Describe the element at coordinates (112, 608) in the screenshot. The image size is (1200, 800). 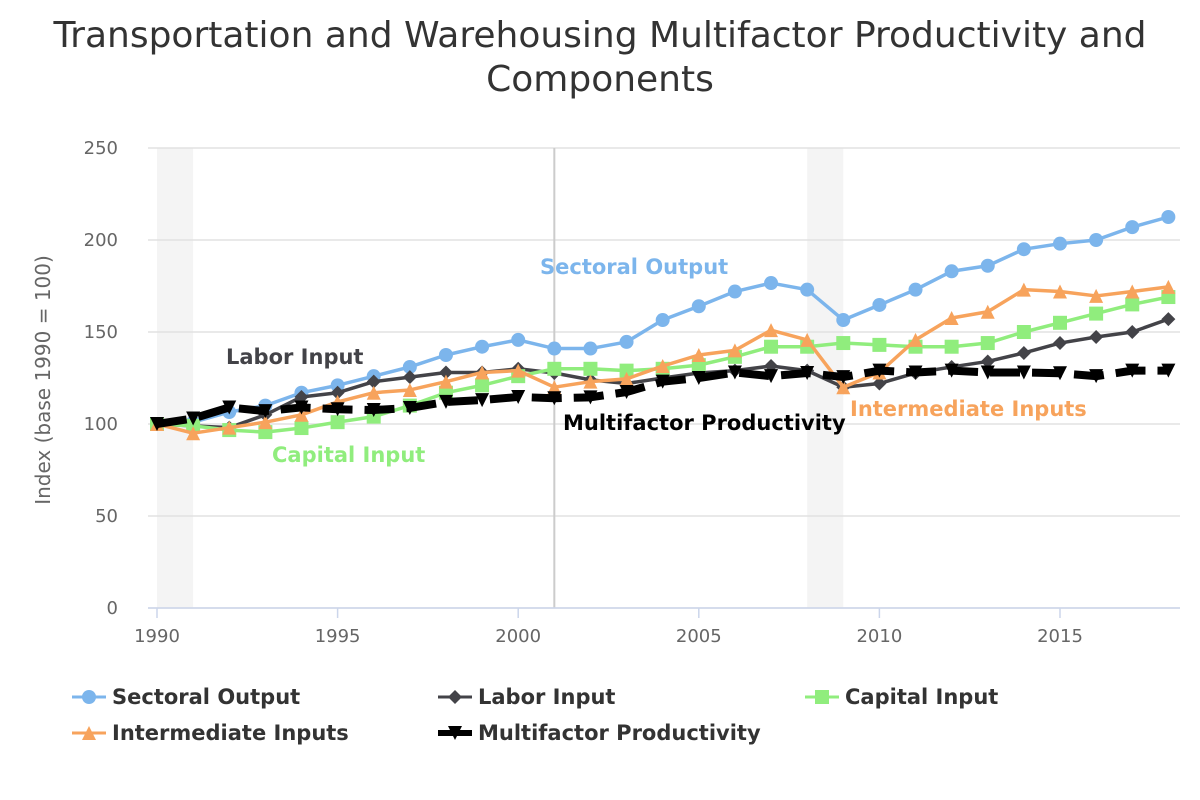
I see `y-tick-label: 0` at that location.